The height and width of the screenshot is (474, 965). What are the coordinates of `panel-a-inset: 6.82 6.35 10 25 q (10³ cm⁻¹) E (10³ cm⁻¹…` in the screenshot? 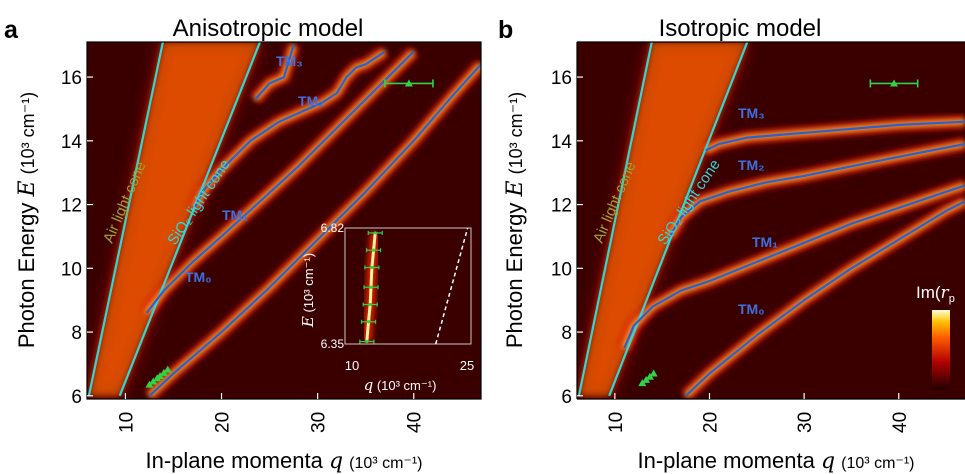 It's located at (386, 307).